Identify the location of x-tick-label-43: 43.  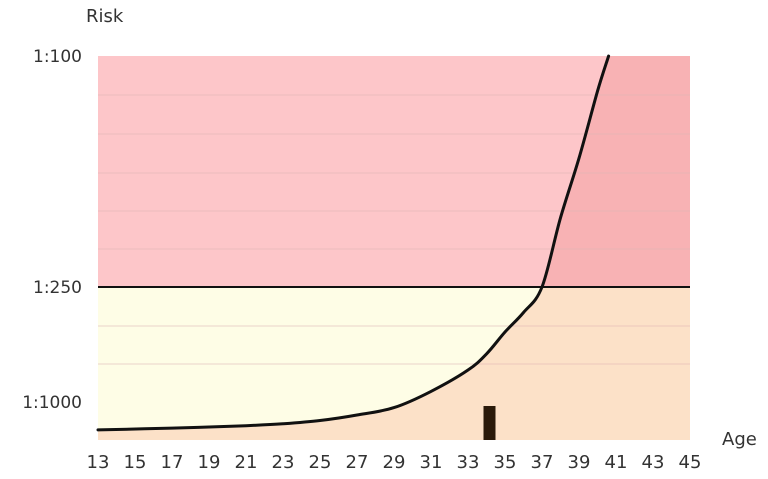
(653, 462).